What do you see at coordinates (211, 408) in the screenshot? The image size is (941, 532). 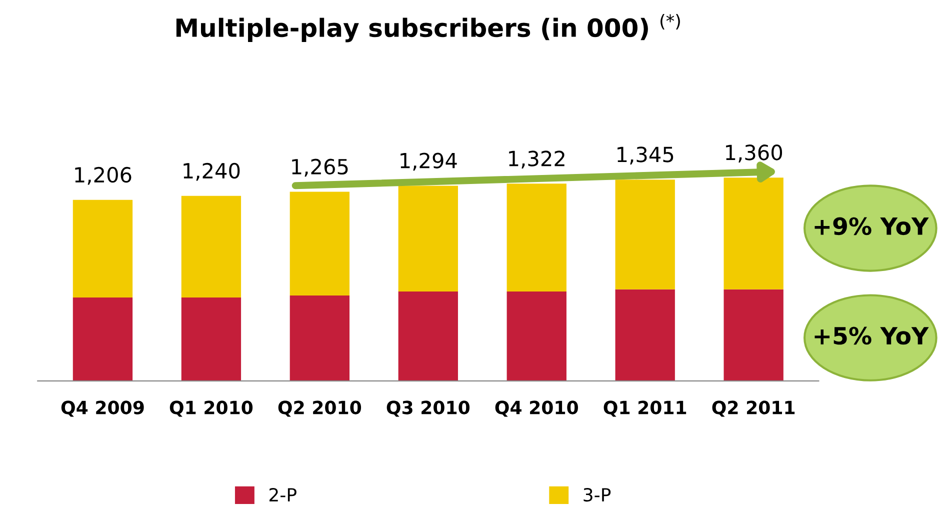 I see `x-tick-label: Q1 2010` at bounding box center [211, 408].